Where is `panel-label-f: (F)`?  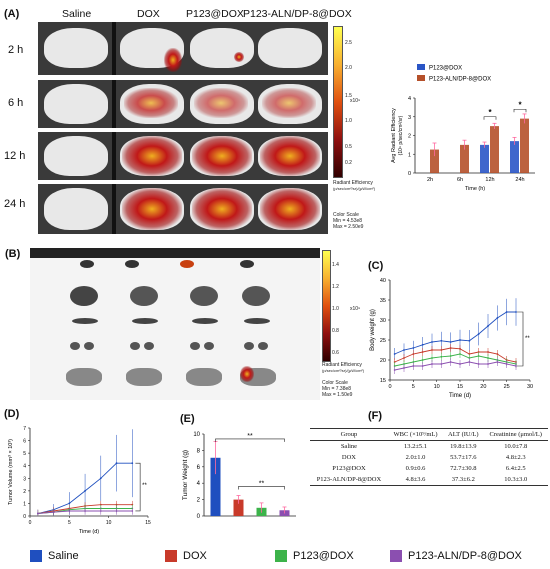
panel-label-f: (F) is located at coordinates (375, 416).